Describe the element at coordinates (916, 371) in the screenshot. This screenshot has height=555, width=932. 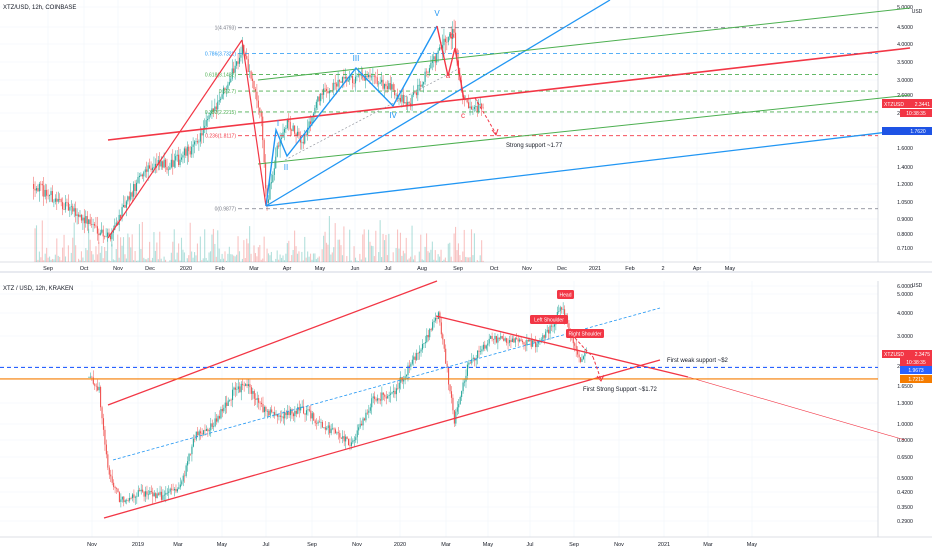
I see `support-price-value: 1.9673` at that location.